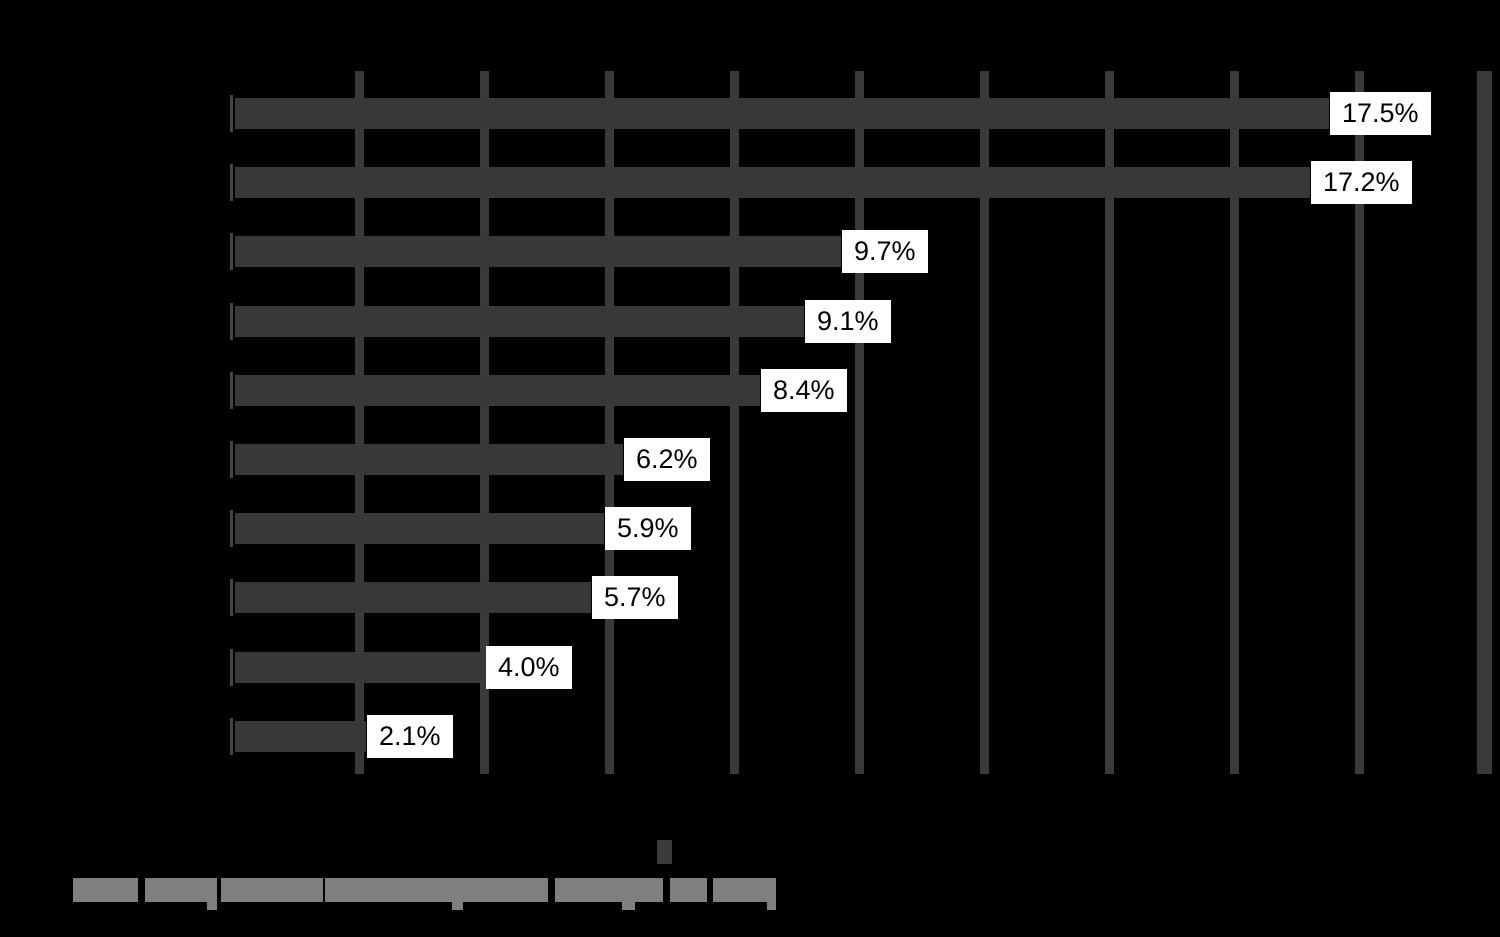 This screenshot has height=937, width=1500. Describe the element at coordinates (410, 736) in the screenshot. I see `value-label: 2.1%` at that location.